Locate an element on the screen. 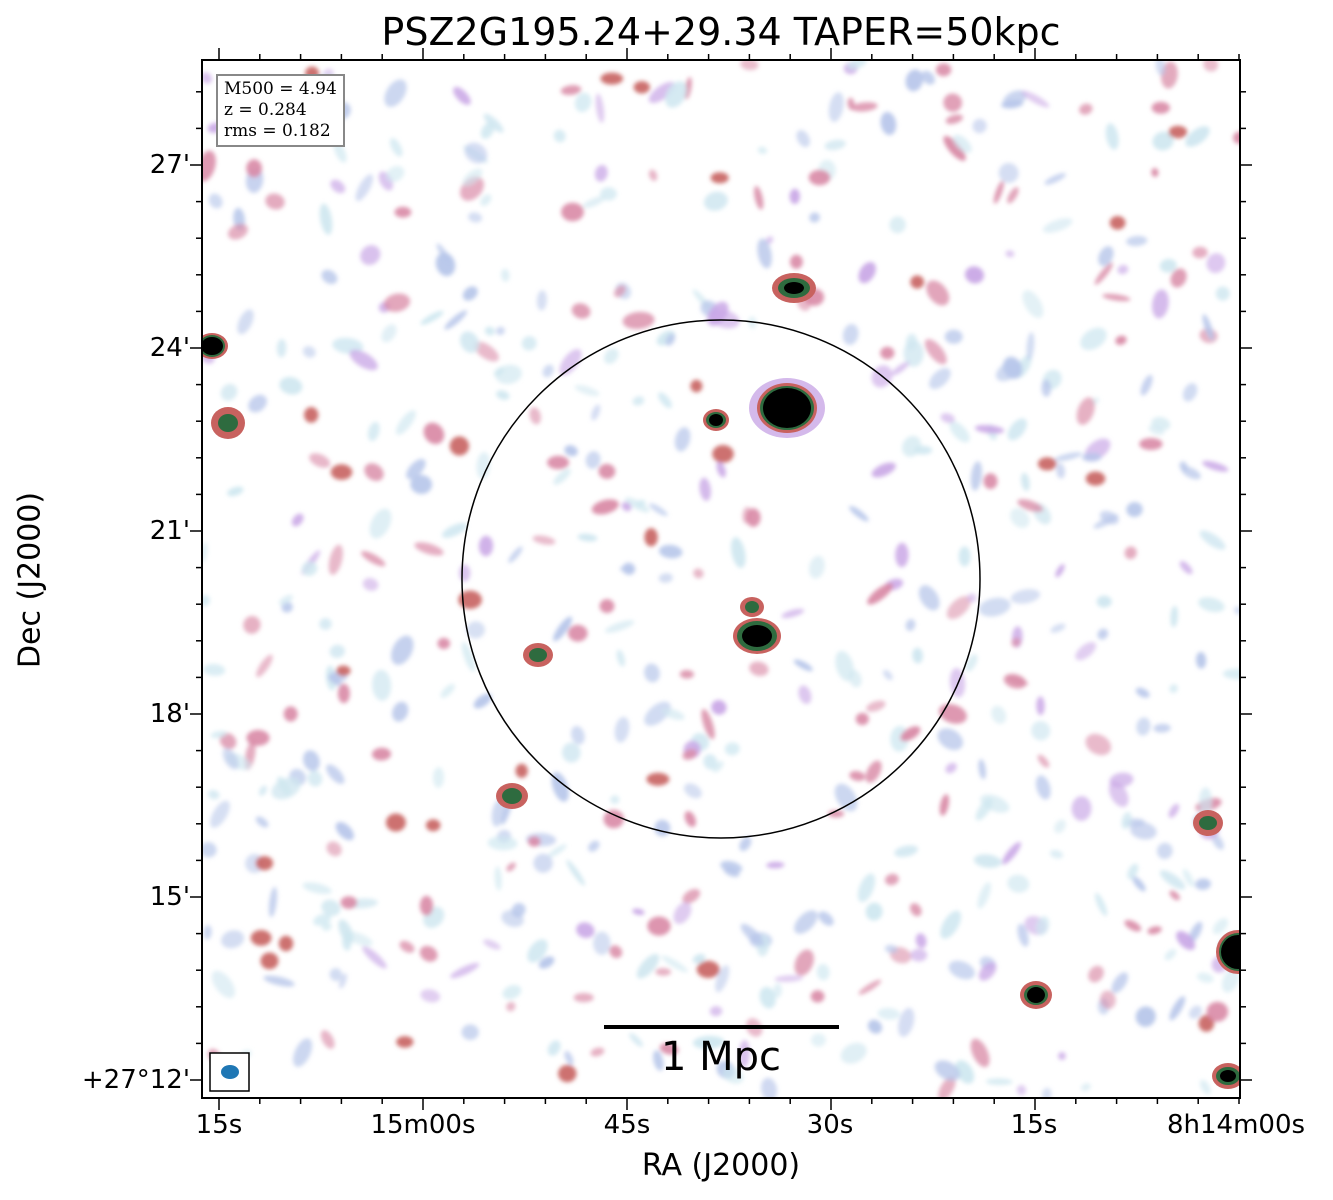  redshift-label: z = 0.284 is located at coordinates (265, 110).